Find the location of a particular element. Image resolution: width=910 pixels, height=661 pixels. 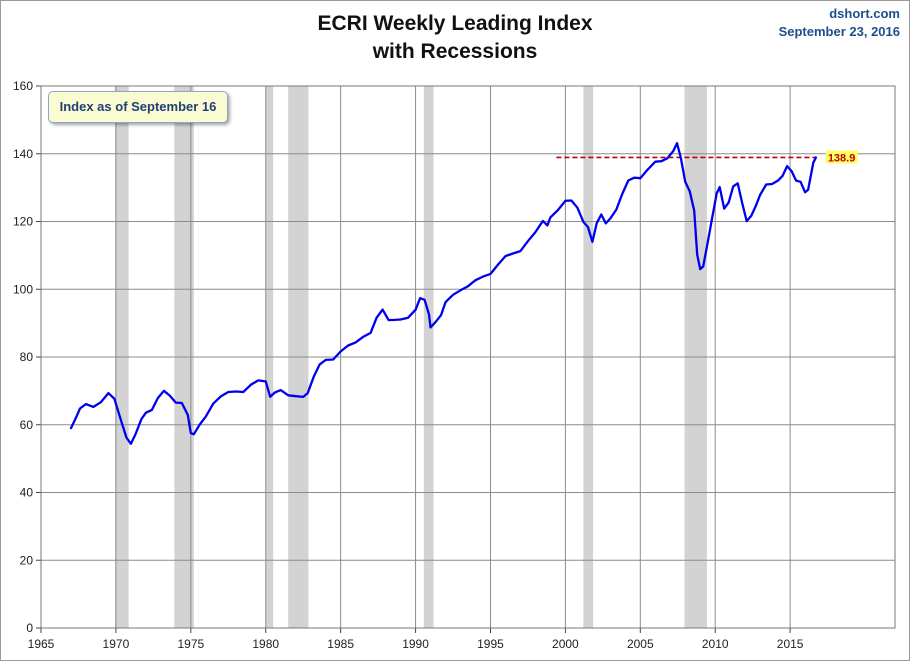

credit-site: dshort.com is located at coordinates (864, 13).